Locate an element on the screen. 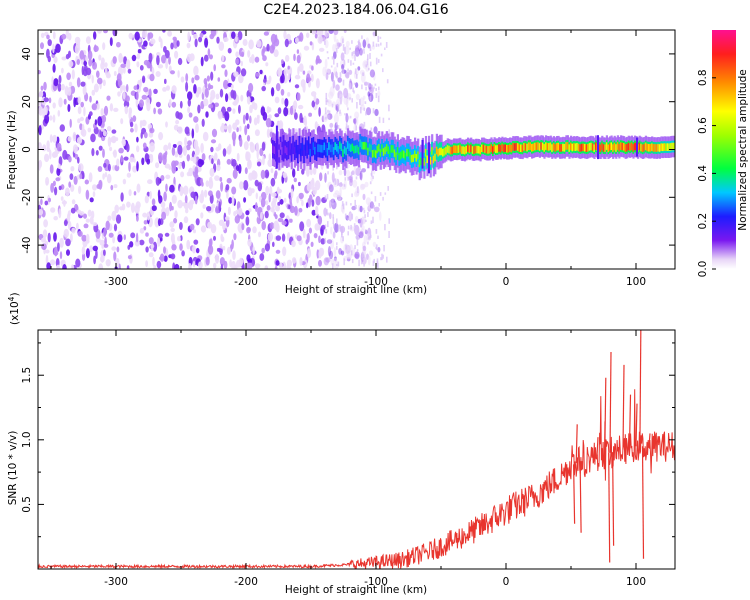 This screenshot has height=600, width=750. signal-streak is located at coordinates (276, 147).